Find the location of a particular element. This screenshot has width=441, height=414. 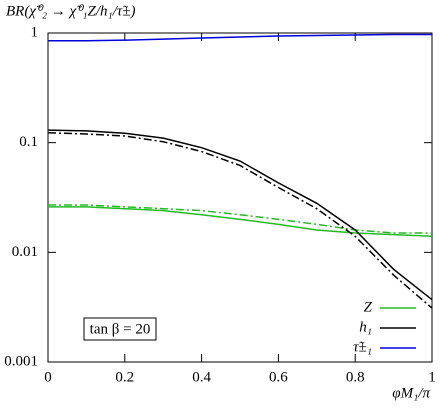

x-axis-label: φM₁/π is located at coordinates (411, 393).